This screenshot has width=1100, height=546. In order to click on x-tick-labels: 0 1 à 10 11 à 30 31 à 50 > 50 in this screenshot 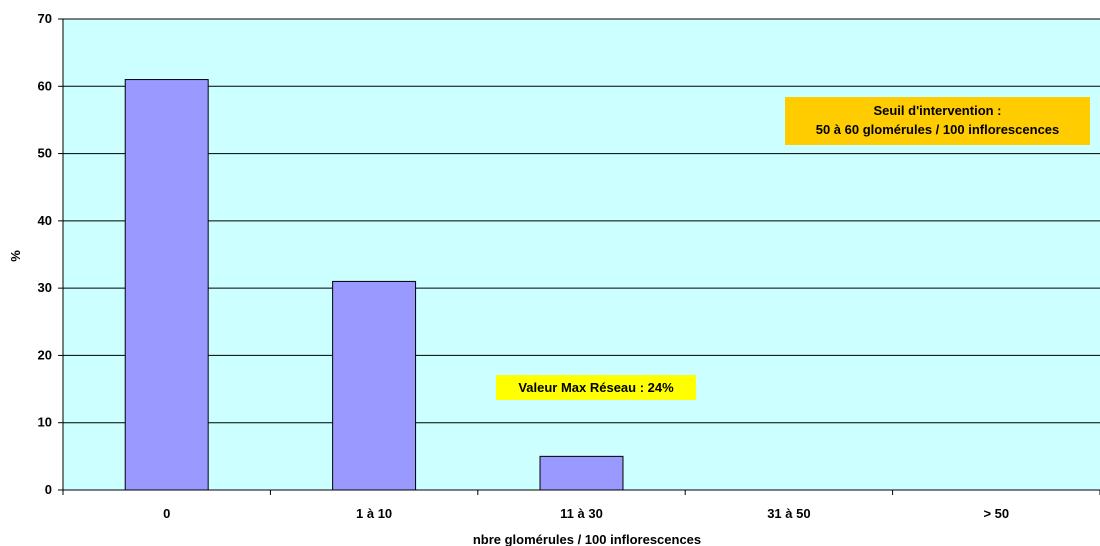, I will do `click(586, 513)`.